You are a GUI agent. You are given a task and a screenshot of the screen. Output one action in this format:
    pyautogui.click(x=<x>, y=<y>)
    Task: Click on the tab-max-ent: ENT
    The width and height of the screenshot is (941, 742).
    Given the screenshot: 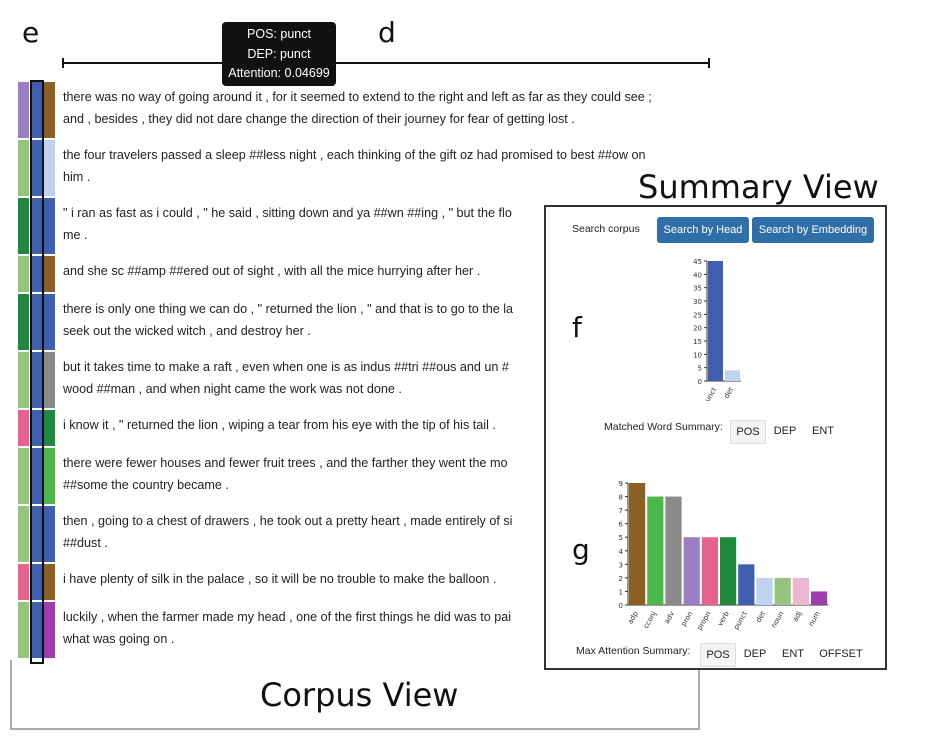 What is the action you would take?
    pyautogui.click(x=793, y=654)
    